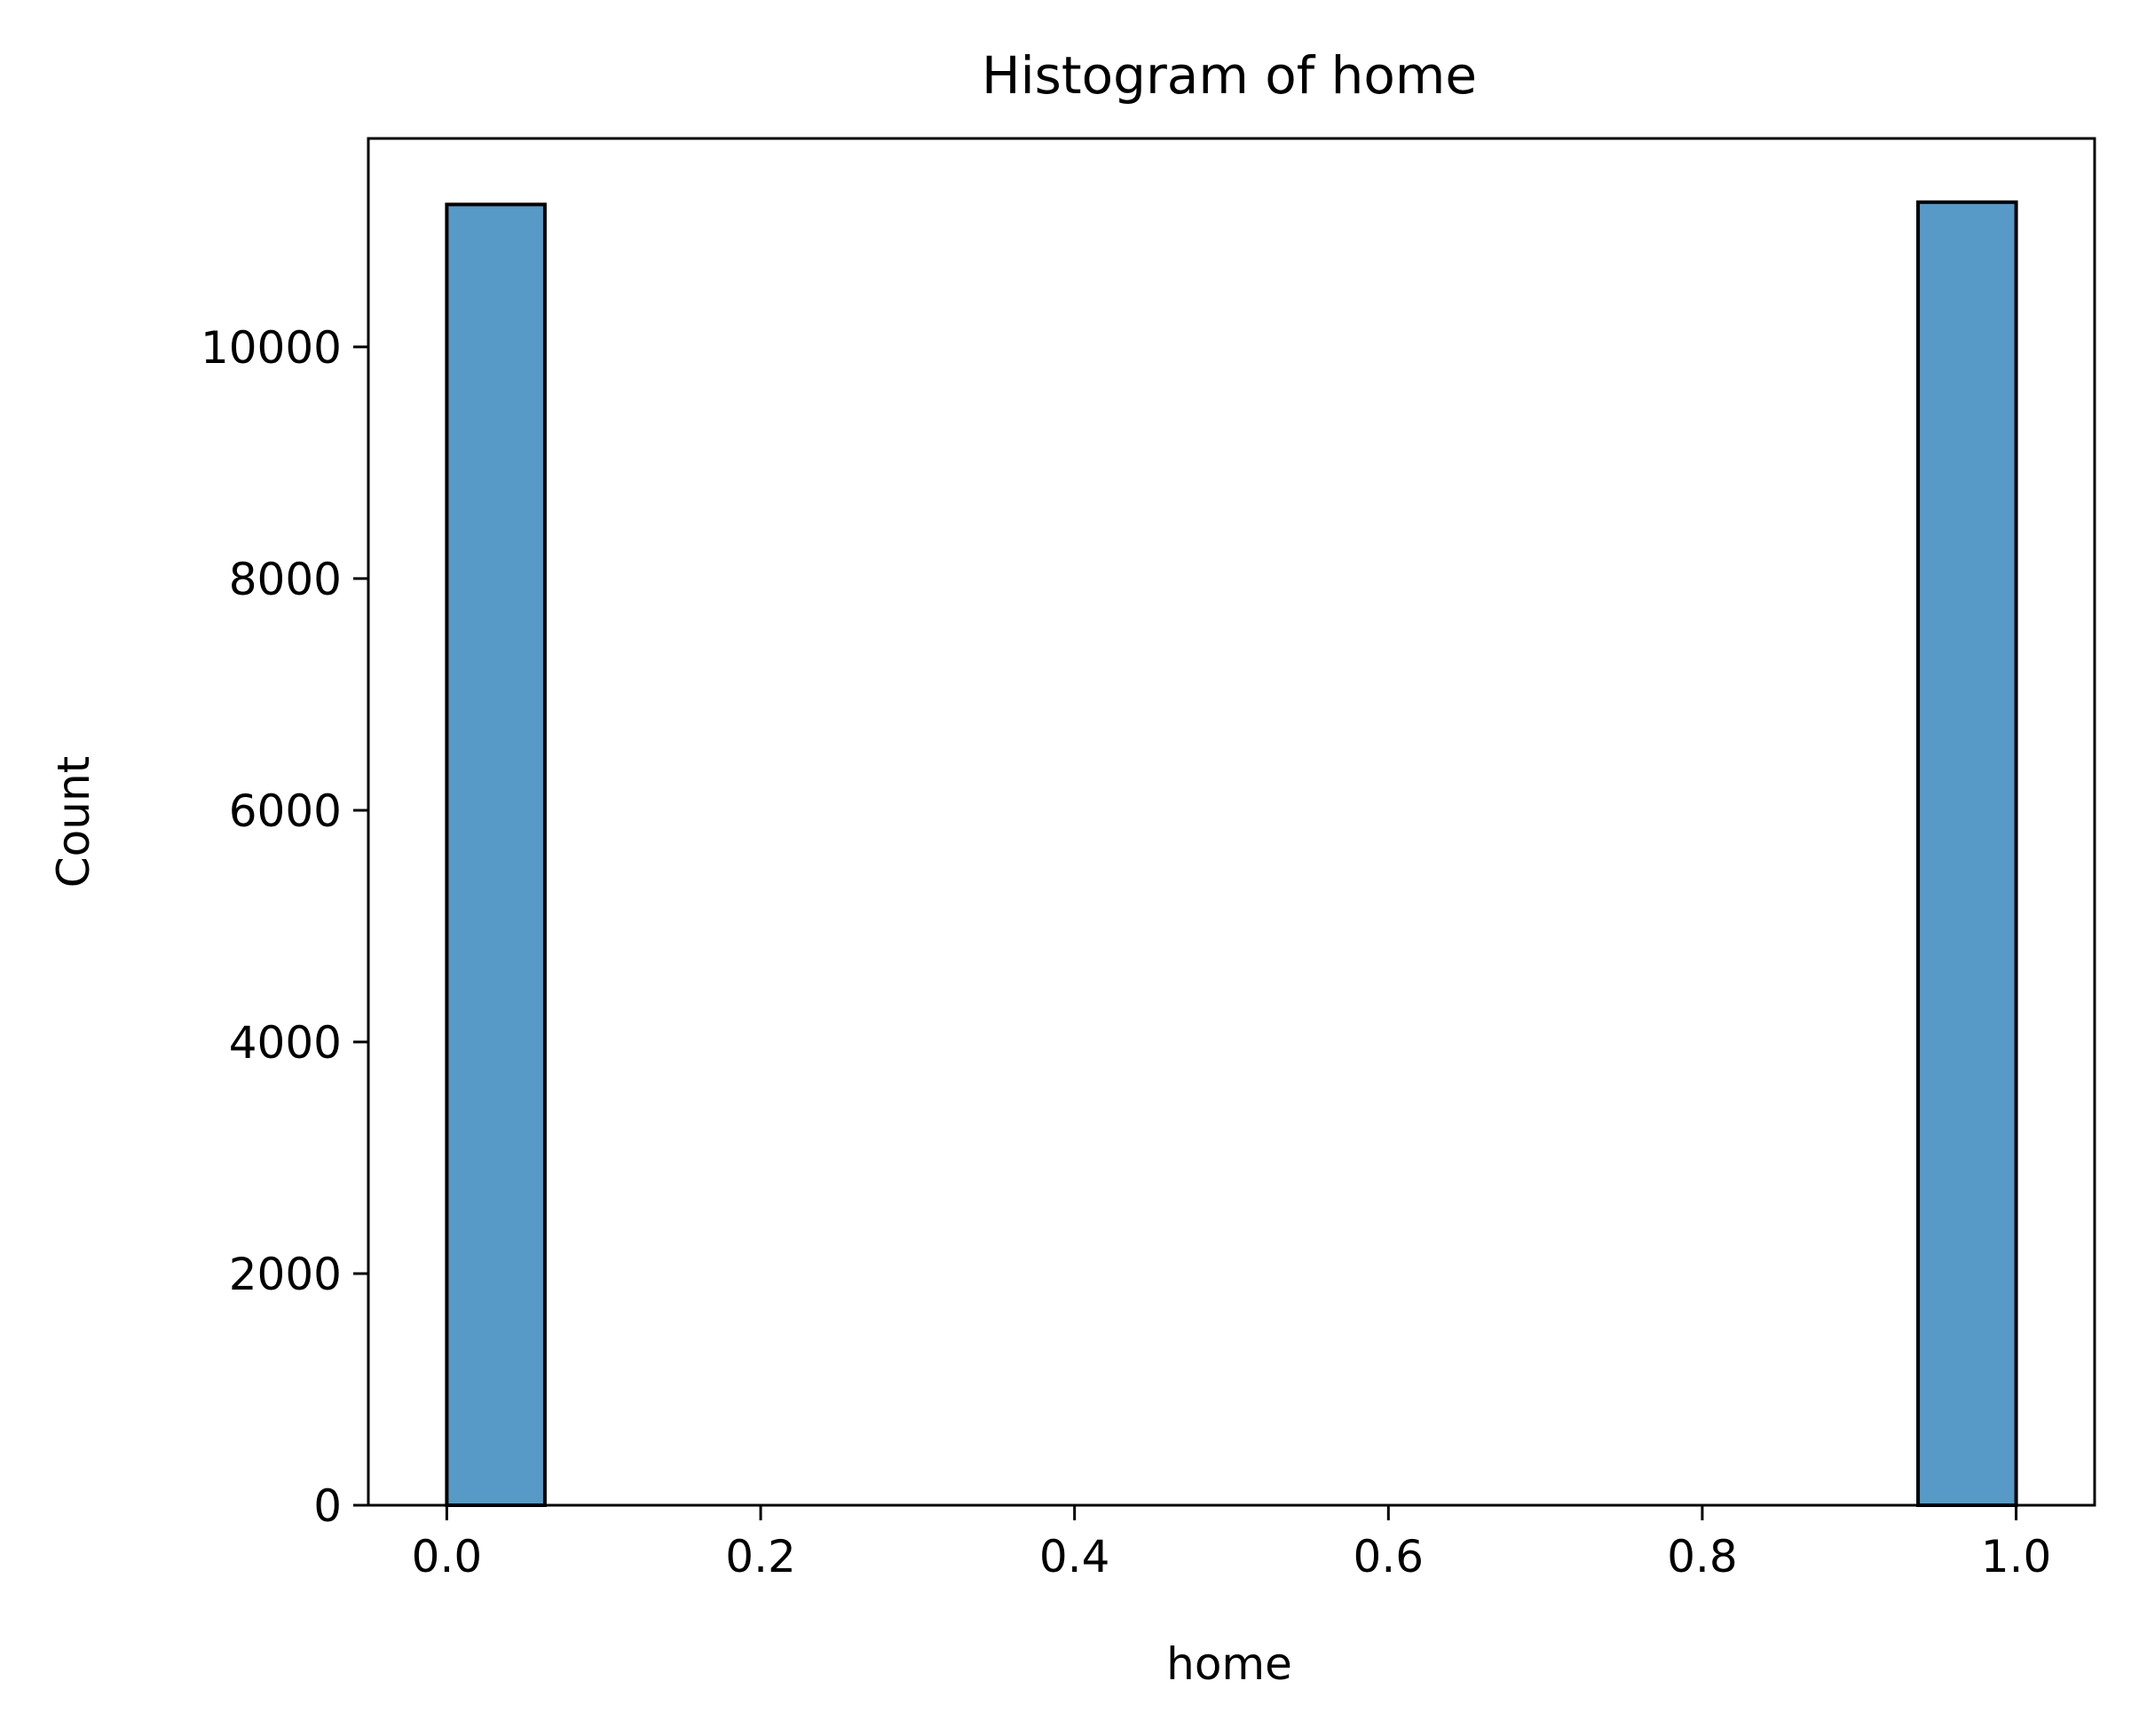 This screenshot has width=2131, height=1736. Describe the element at coordinates (760, 1556) in the screenshot. I see `x-tick-label: 0.2` at that location.